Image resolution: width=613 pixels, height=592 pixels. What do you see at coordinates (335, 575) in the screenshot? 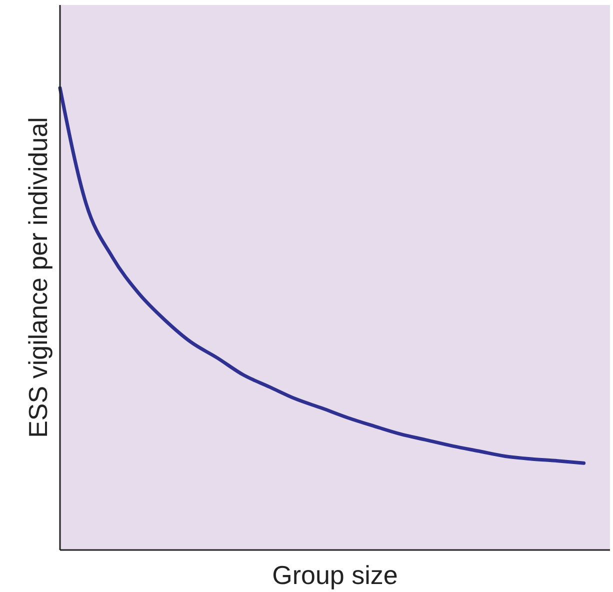
I see `x-axis-title: Group size` at bounding box center [335, 575].